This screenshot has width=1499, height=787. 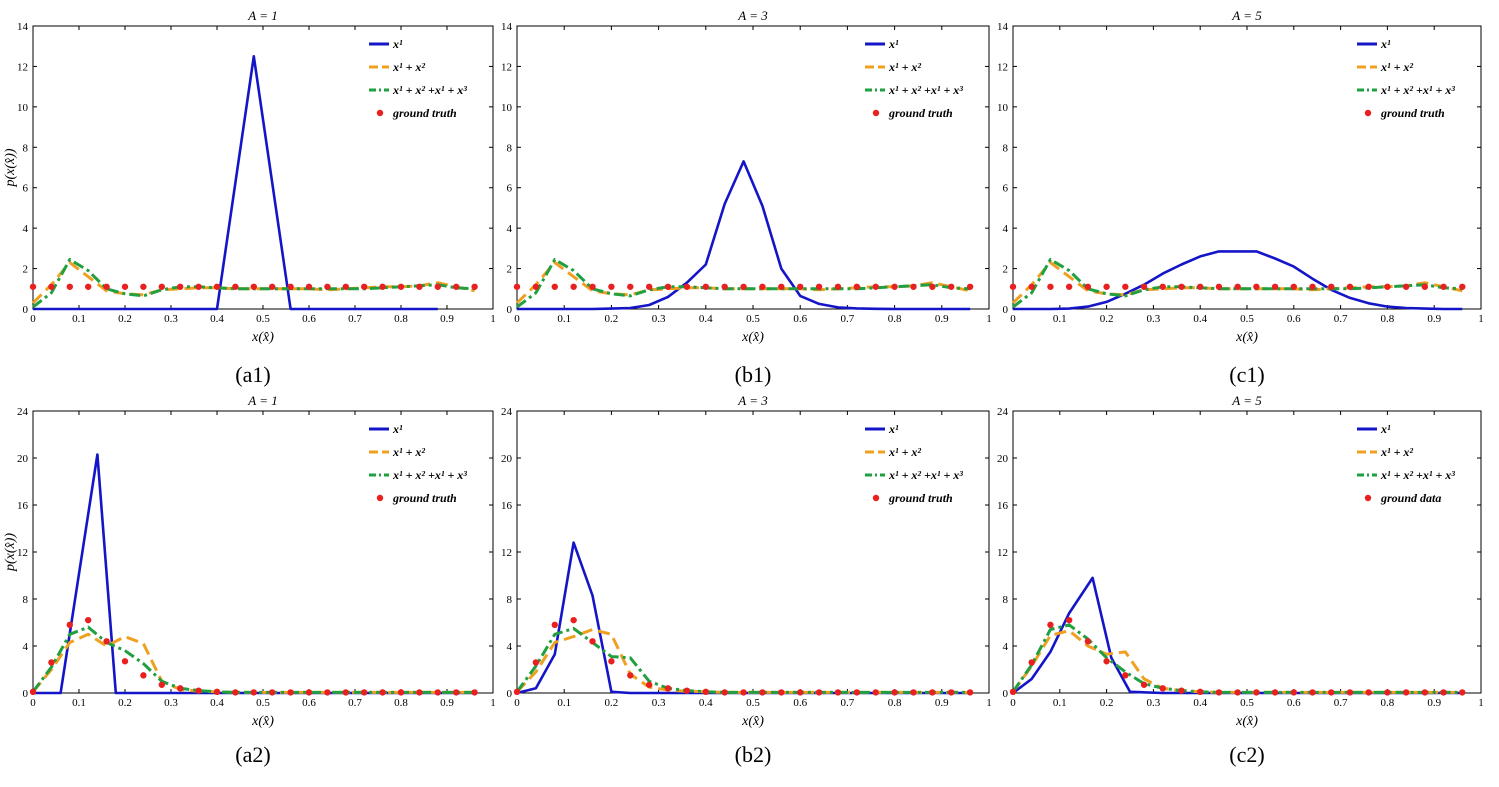 What do you see at coordinates (914, 78) in the screenshot?
I see `legend: x¹ x¹ + x² x¹ + x² +x¹ + x³ ground truth` at bounding box center [914, 78].